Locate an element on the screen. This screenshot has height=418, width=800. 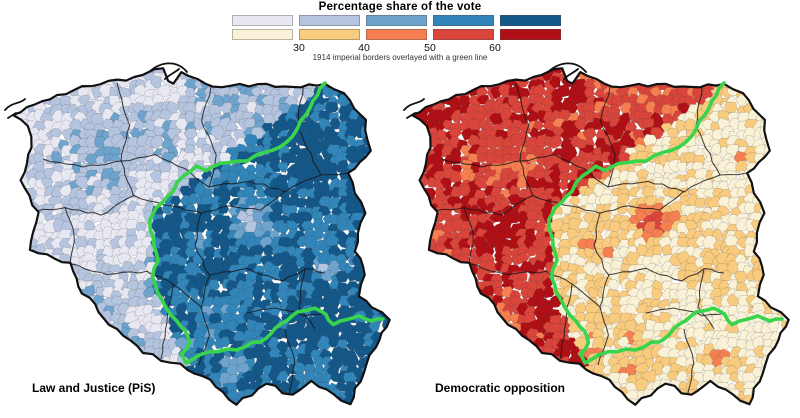
legend-tick-40: 40 is located at coordinates (364, 48).